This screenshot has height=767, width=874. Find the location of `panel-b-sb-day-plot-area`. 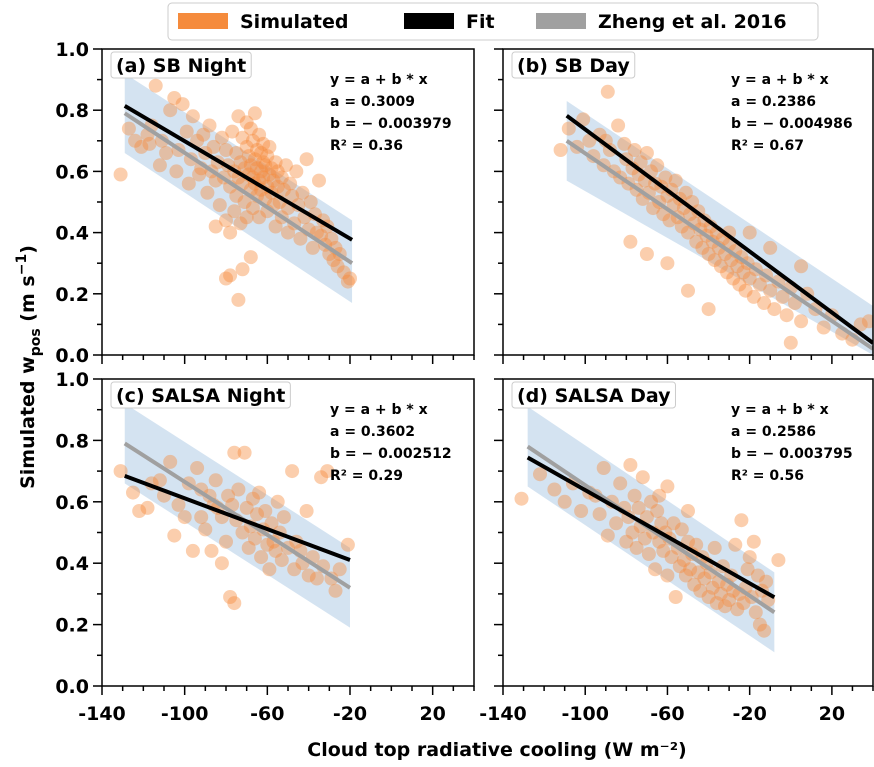

panel-b-sb-day-plot-area is located at coordinates (713, 219).